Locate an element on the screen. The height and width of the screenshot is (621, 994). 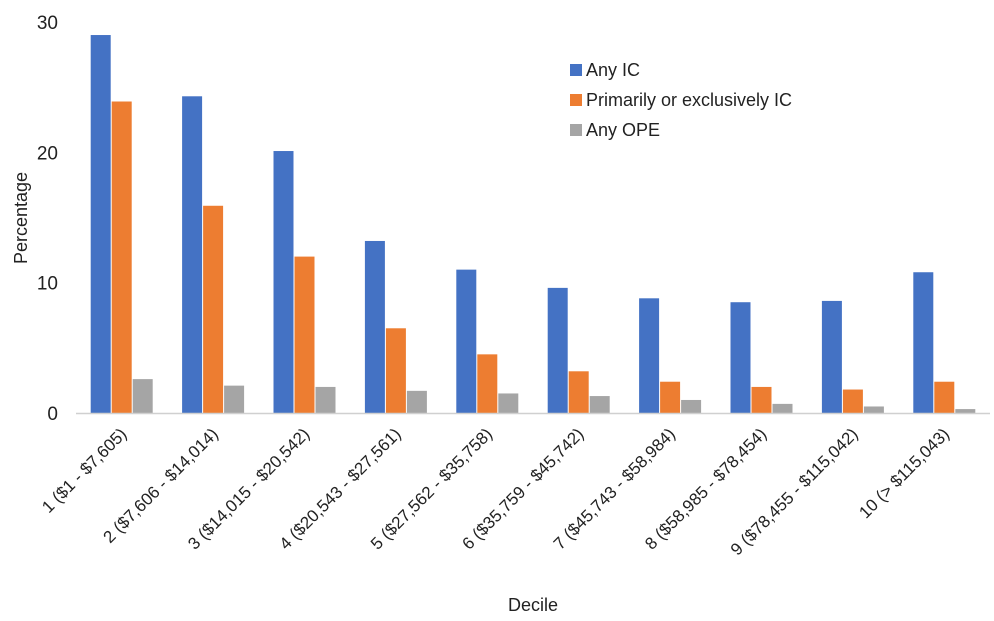
x-axis-title: Decile is located at coordinates (533, 605).